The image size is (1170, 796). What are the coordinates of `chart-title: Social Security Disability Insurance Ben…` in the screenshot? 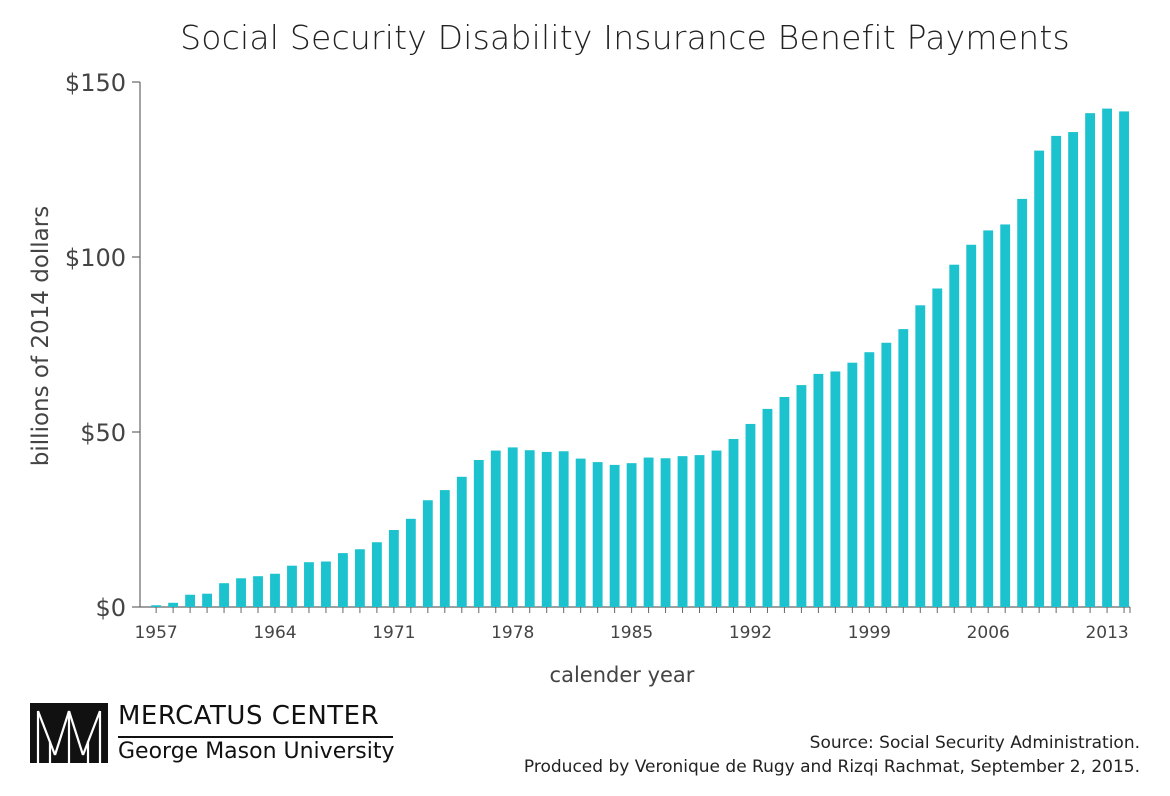 It's located at (625, 37).